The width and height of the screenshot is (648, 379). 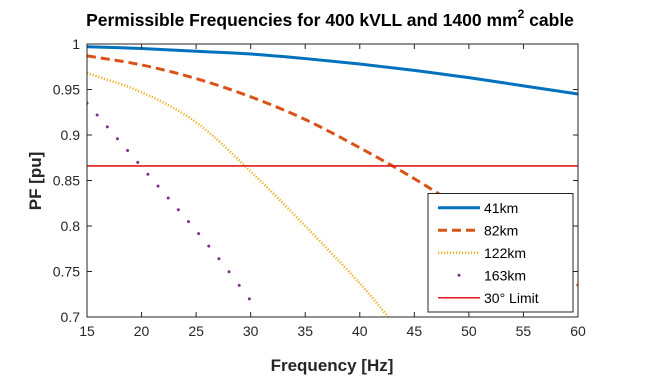 What do you see at coordinates (71, 317) in the screenshot?
I see `y-tick-label: 0.7` at bounding box center [71, 317].